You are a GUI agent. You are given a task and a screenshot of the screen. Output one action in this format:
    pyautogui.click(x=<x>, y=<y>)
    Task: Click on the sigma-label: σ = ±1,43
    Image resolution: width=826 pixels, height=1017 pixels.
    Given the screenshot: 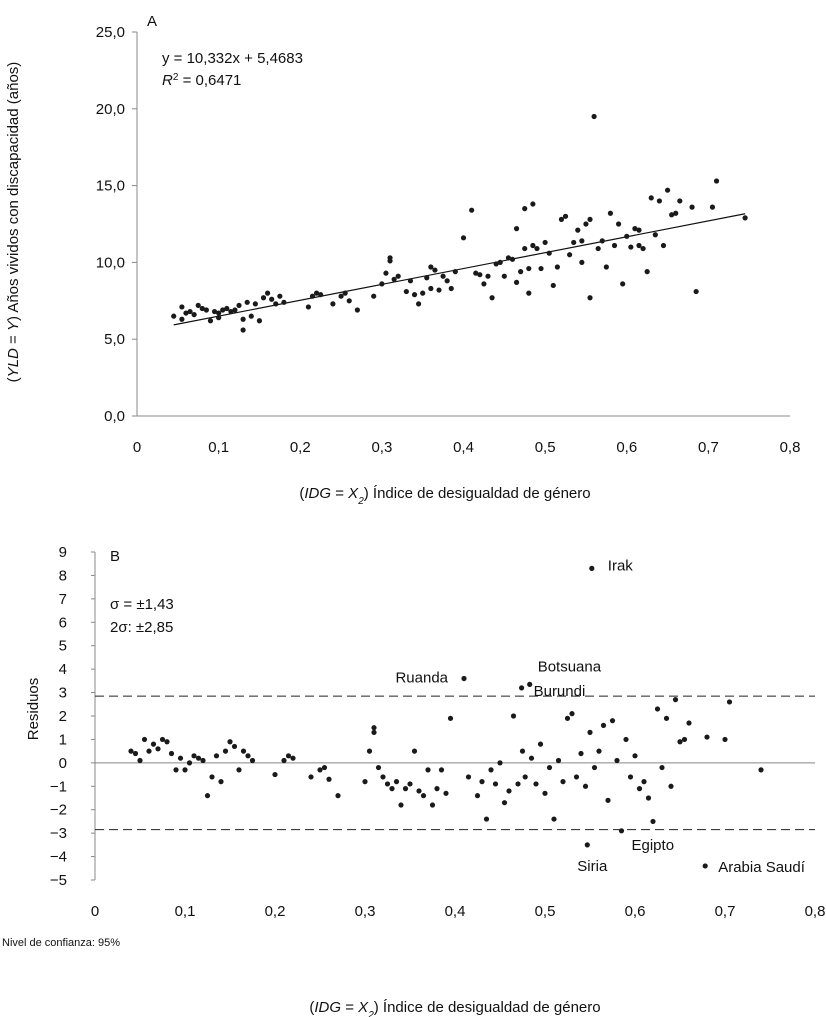 What is the action you would take?
    pyautogui.click(x=142, y=604)
    